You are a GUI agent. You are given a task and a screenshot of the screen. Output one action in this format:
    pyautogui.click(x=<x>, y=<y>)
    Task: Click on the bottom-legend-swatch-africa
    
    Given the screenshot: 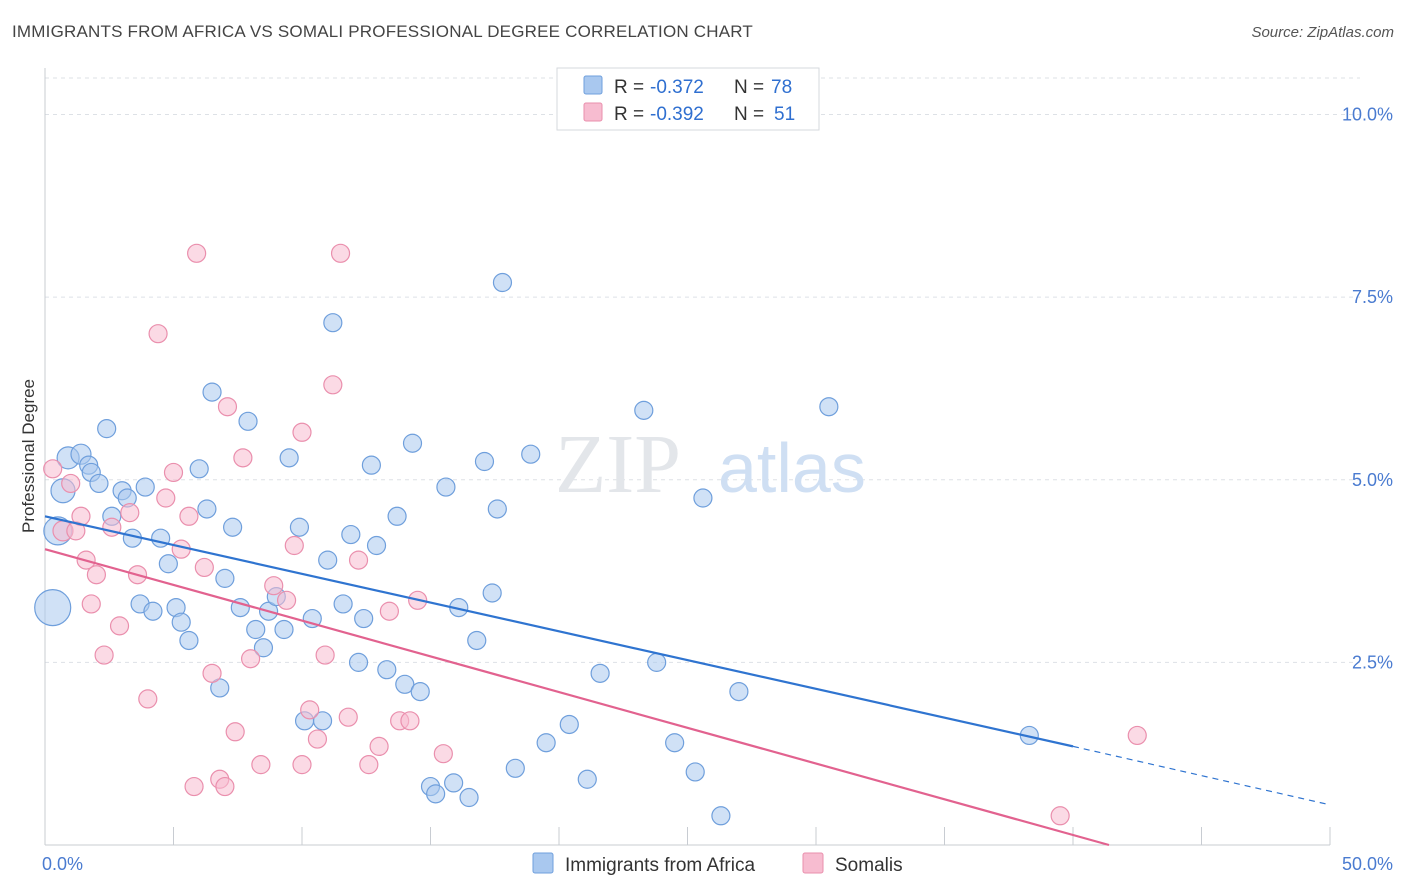 What is the action you would take?
    pyautogui.click(x=543, y=863)
    